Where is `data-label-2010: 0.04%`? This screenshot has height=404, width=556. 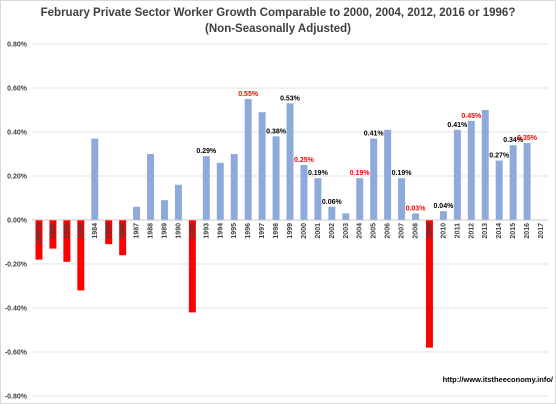 data-label-2010: 0.04% is located at coordinates (443, 206).